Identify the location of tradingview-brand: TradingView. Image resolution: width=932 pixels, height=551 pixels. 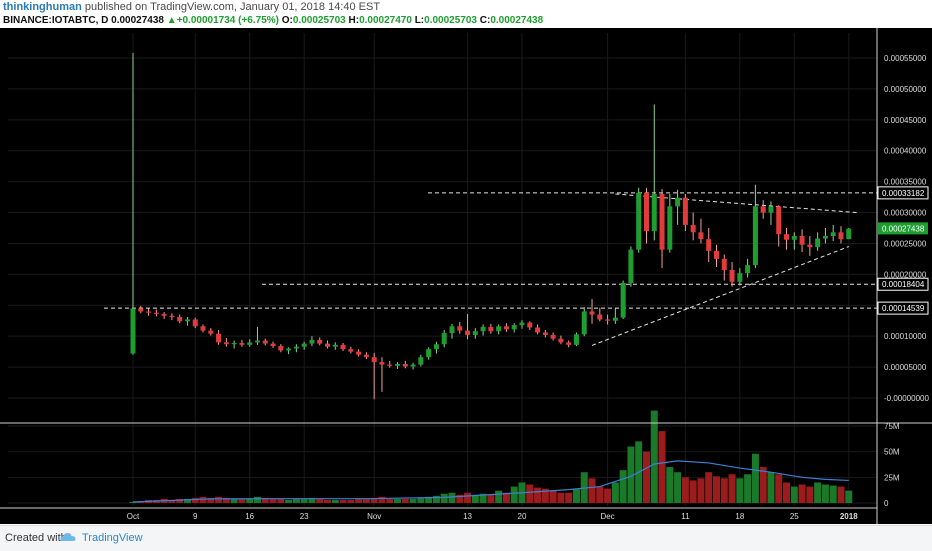
(112, 538).